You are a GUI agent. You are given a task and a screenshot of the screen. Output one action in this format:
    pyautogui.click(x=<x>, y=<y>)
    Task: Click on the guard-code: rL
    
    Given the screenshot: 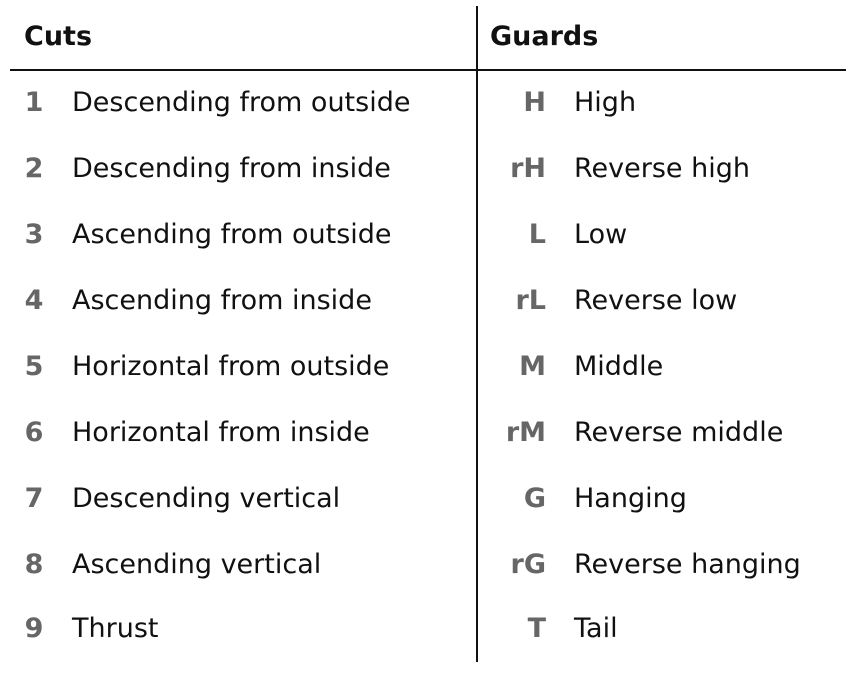 What is the action you would take?
    pyautogui.click(x=530, y=300)
    